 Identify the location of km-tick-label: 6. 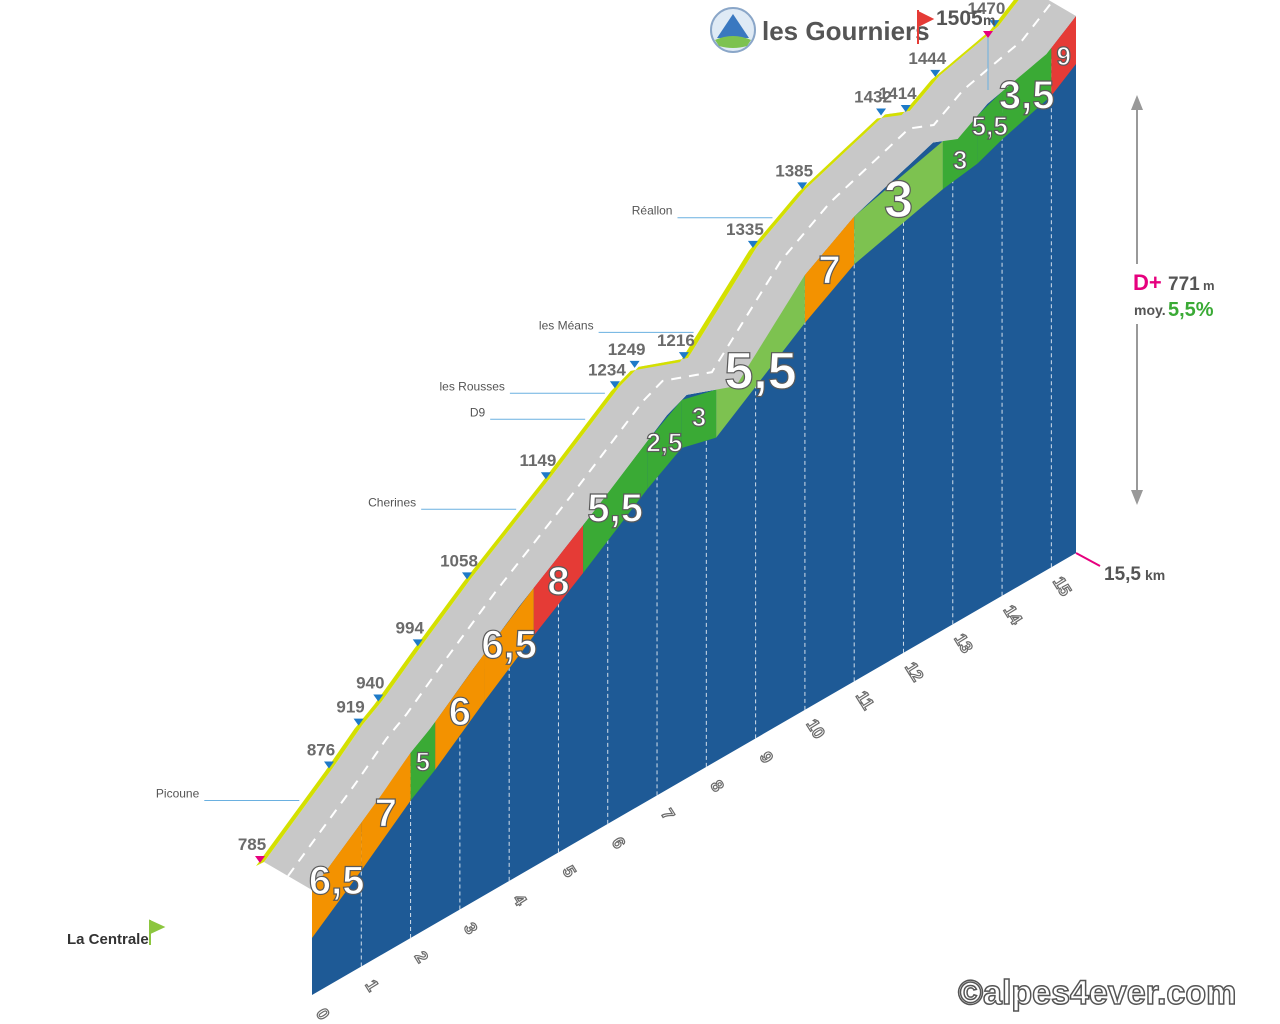
(618, 843).